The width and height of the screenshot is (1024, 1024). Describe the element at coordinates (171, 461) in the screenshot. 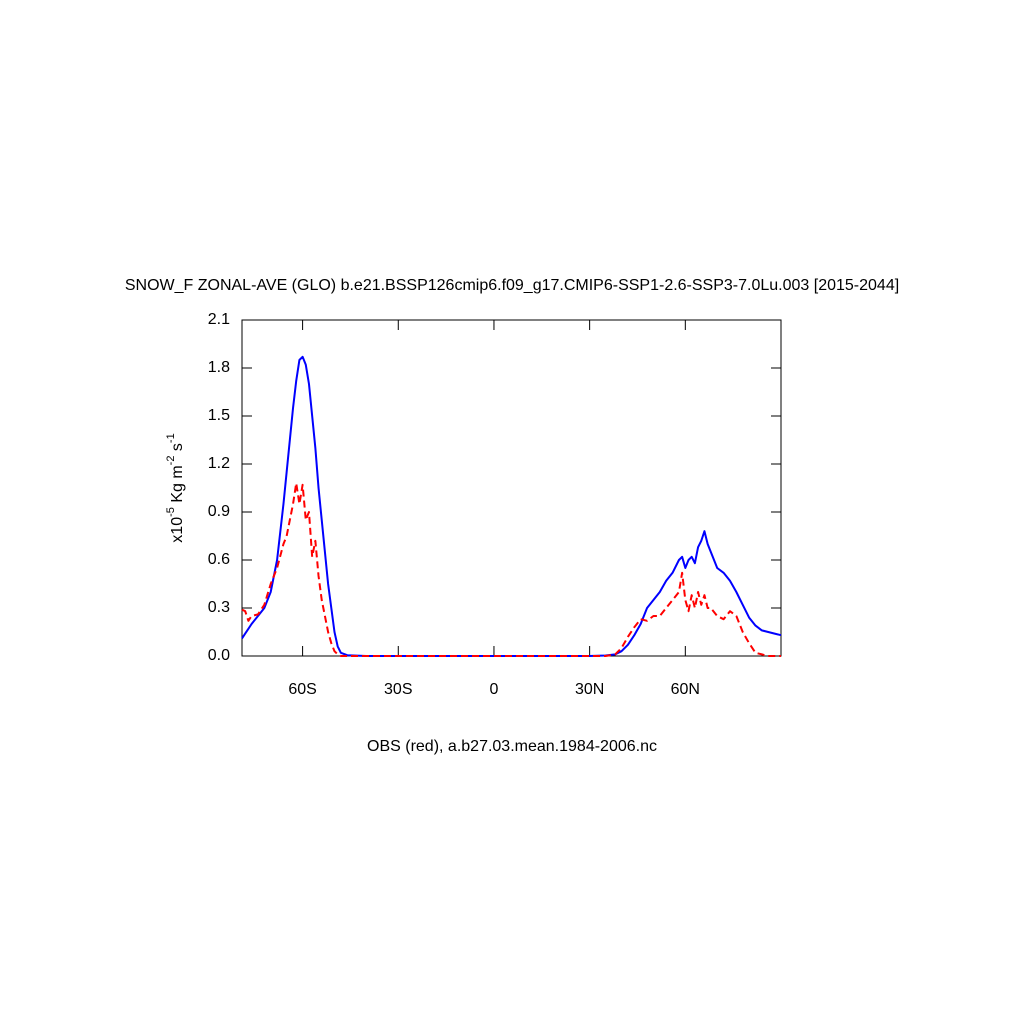

I see `y-axis-label-part: -2` at that location.